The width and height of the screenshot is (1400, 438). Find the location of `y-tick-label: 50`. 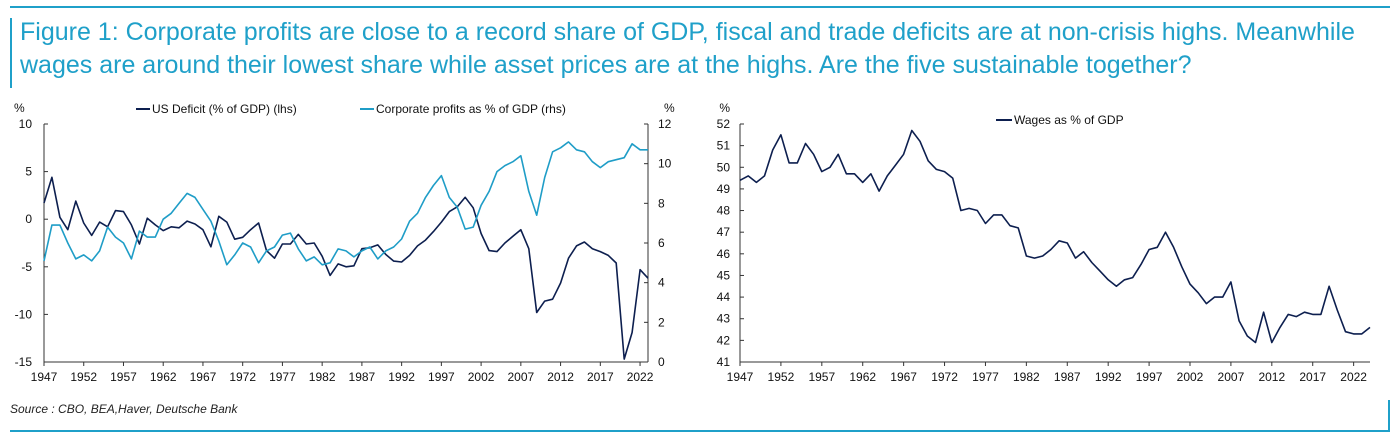

y-tick-label: 50 is located at coordinates (724, 167).